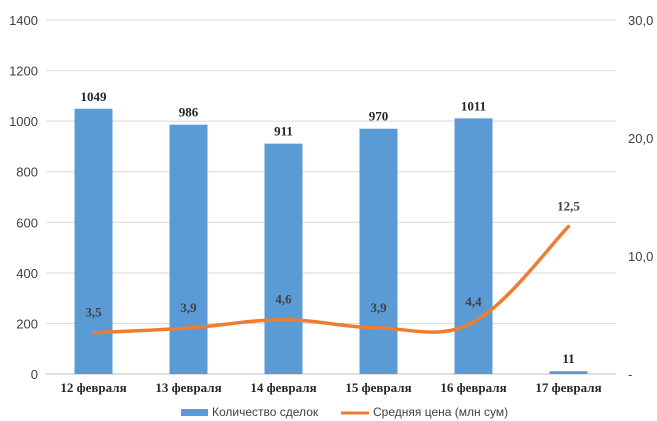 The width and height of the screenshot is (657, 421). Describe the element at coordinates (283, 131) in the screenshot. I see `bar-value-label: 911` at that location.